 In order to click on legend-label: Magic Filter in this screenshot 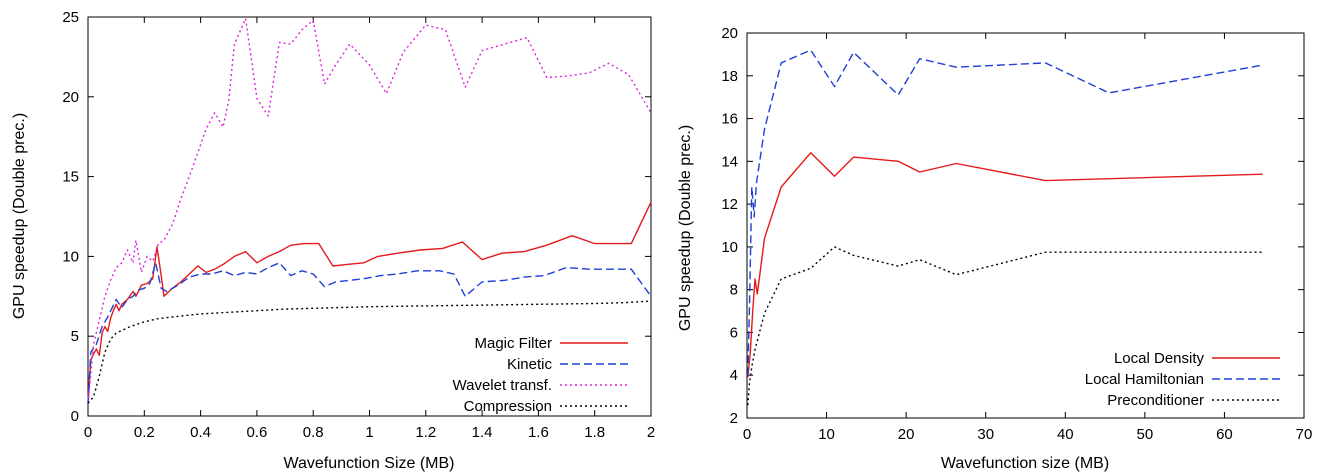, I will do `click(513, 343)`.